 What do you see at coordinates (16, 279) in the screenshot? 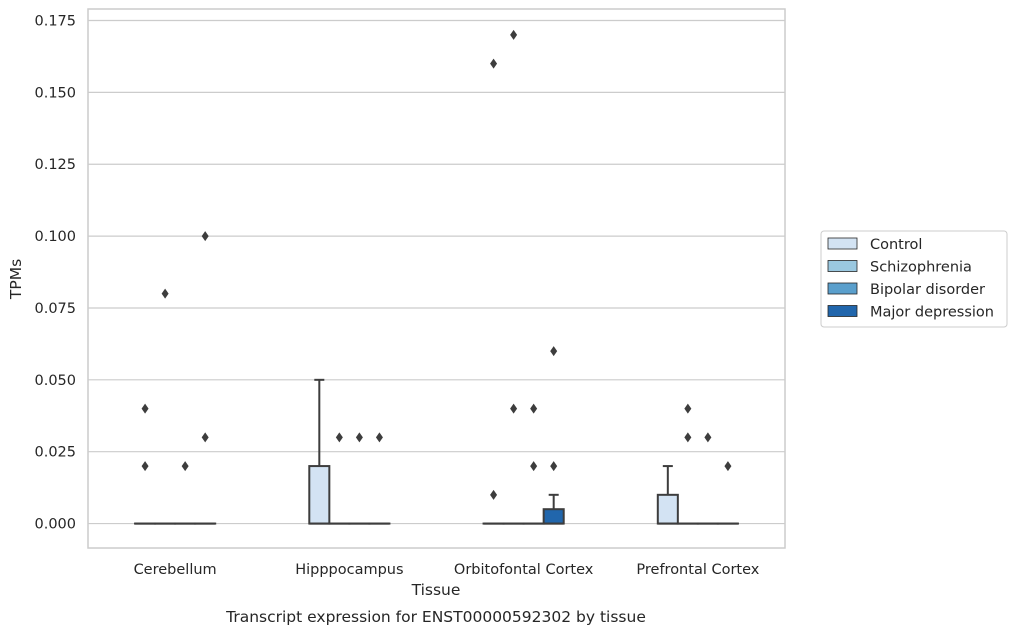
I see `y-axis-title: TPMs` at bounding box center [16, 279].